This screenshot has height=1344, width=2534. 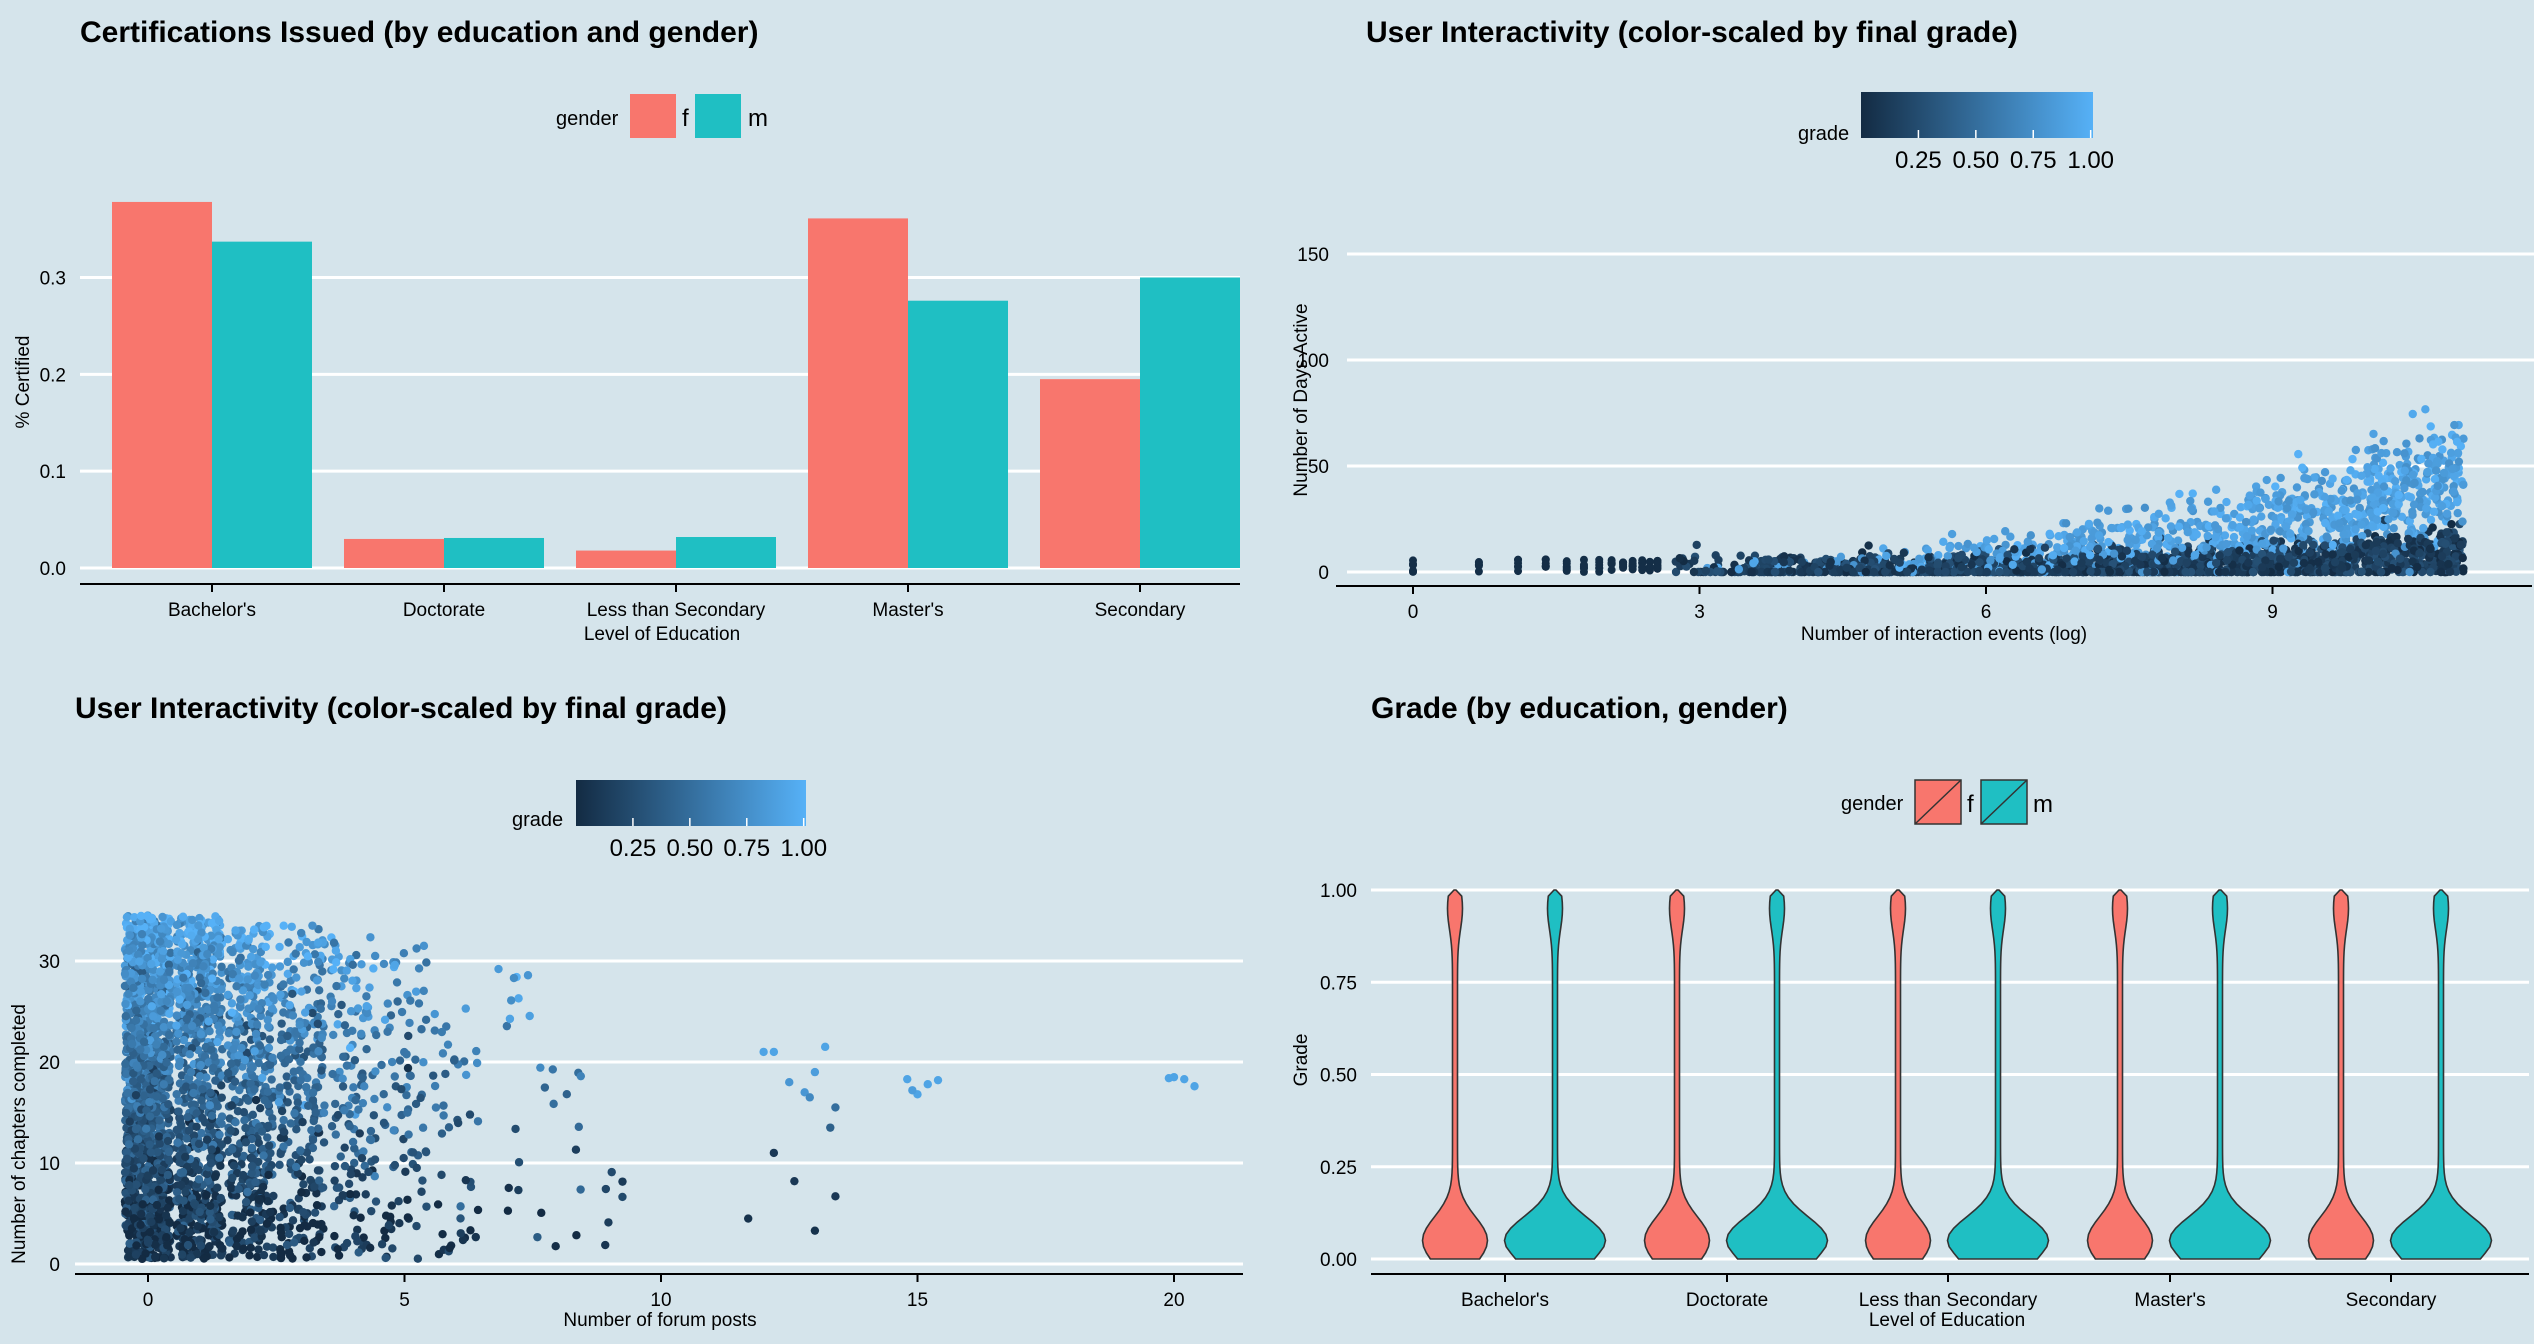 What do you see at coordinates (1140, 610) in the screenshot?
I see `x-tick-label: Secondary` at bounding box center [1140, 610].